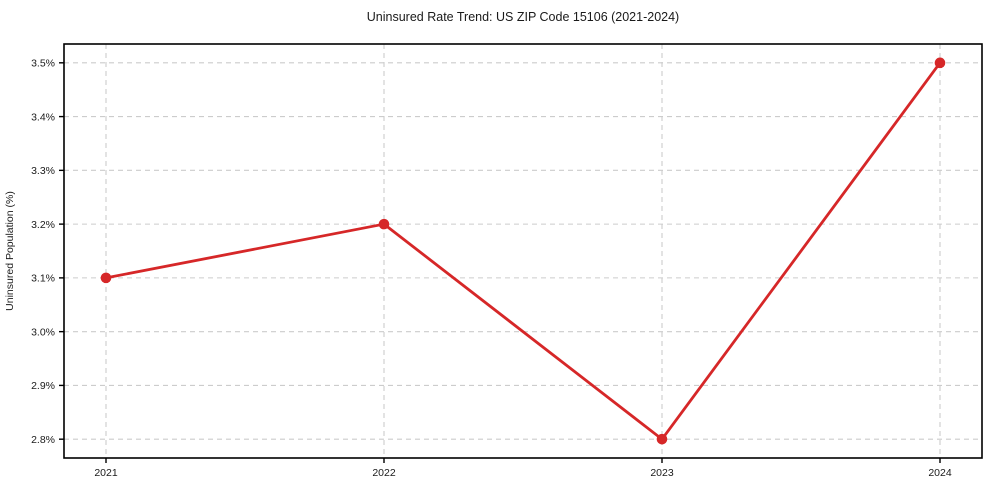 The width and height of the screenshot is (989, 490). Describe the element at coordinates (43, 171) in the screenshot. I see `y-tick-label: 3.3%` at that location.